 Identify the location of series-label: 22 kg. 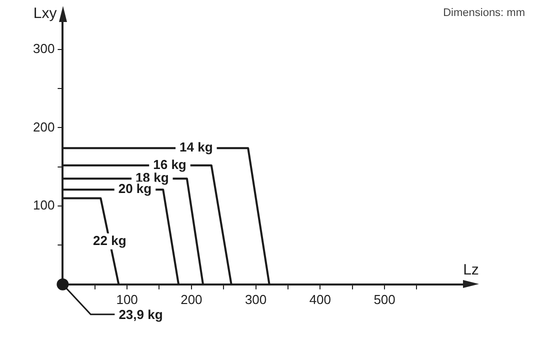
(109, 240).